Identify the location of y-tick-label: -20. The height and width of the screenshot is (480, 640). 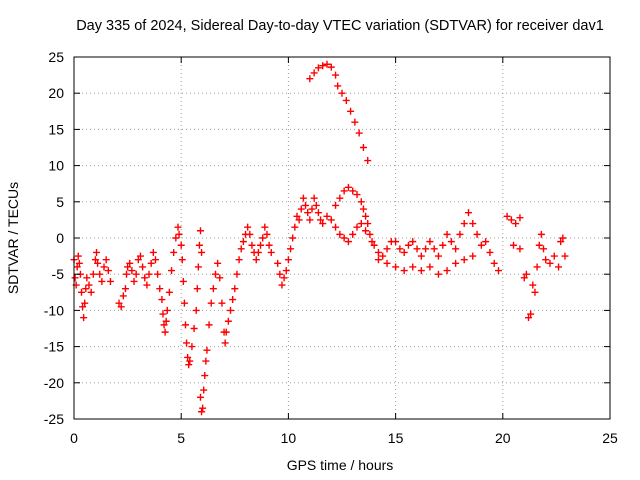
(54, 383).